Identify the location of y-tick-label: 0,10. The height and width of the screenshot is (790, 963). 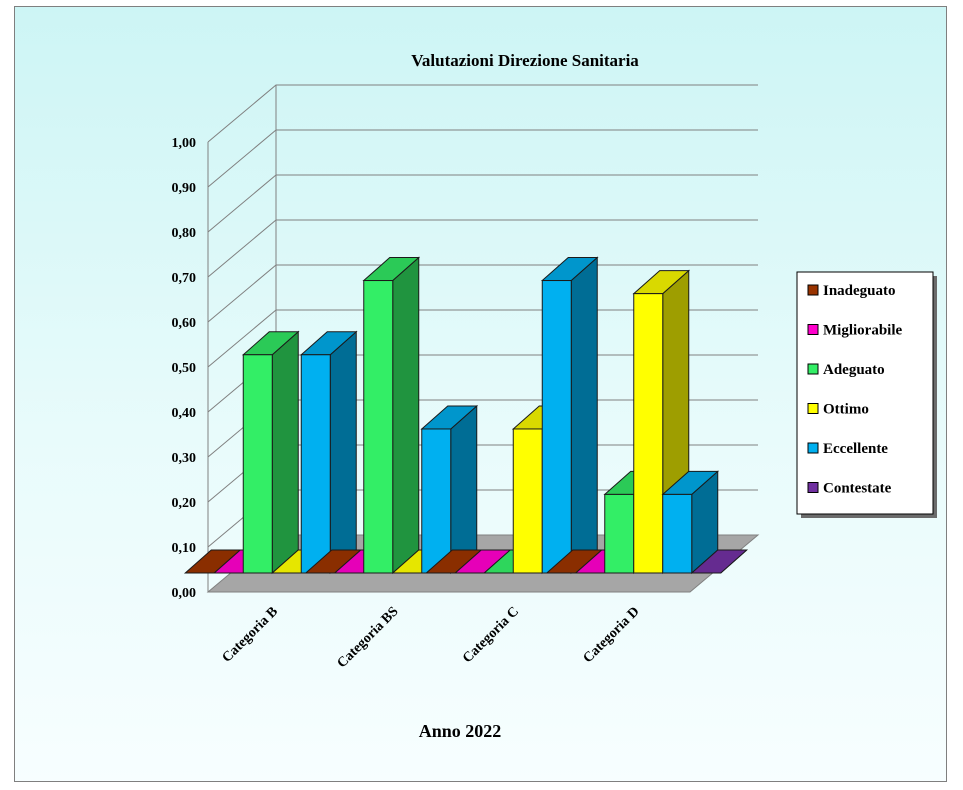
(184, 548).